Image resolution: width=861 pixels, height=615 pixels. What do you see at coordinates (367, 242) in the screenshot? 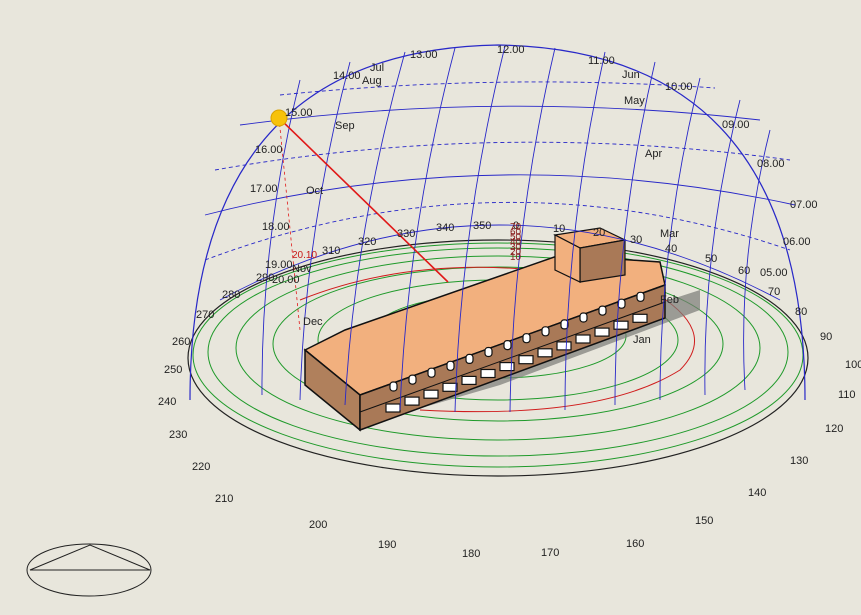
I see `inner-azimuth-label: 320` at bounding box center [367, 242].